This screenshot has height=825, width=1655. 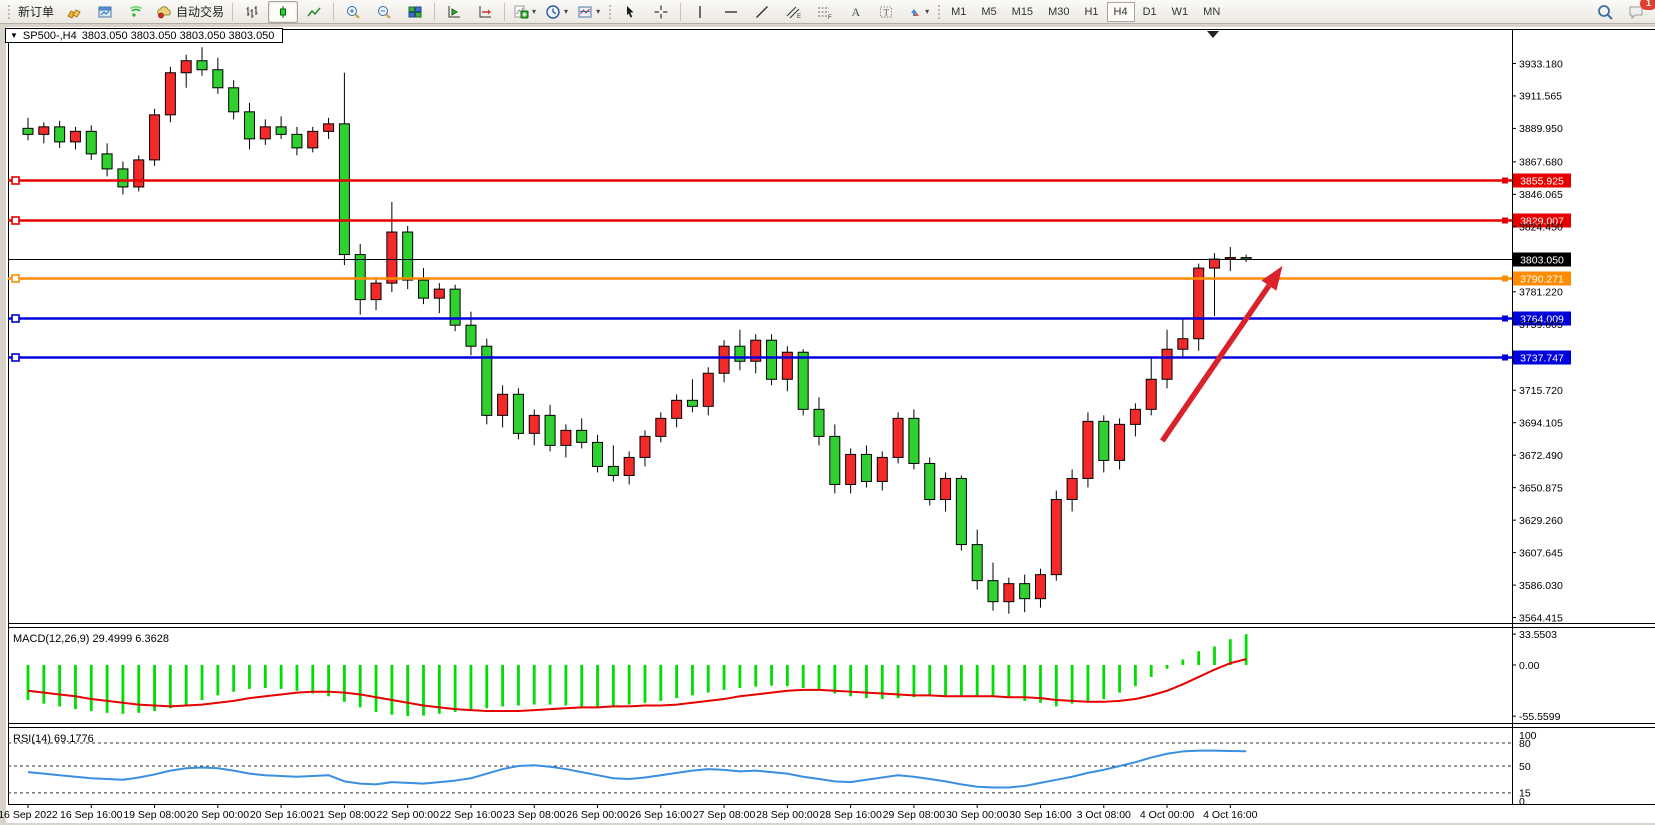 What do you see at coordinates (1540, 97) in the screenshot?
I see `price-axis-tick-label: 3911.565` at bounding box center [1540, 97].